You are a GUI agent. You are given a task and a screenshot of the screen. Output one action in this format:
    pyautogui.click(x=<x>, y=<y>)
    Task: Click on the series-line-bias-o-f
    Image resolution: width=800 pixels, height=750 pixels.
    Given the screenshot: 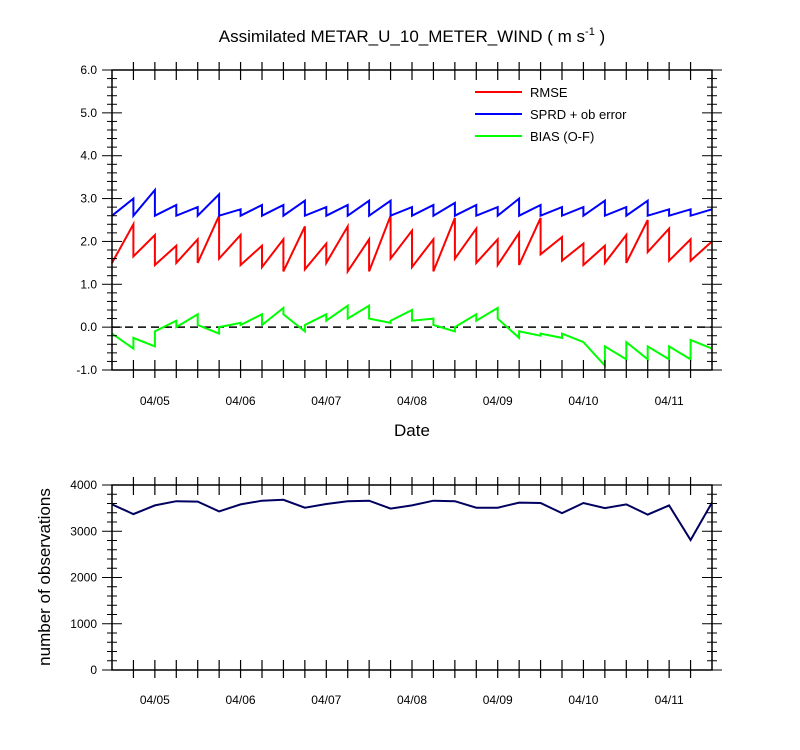 What is the action you would take?
    pyautogui.click(x=412, y=336)
    